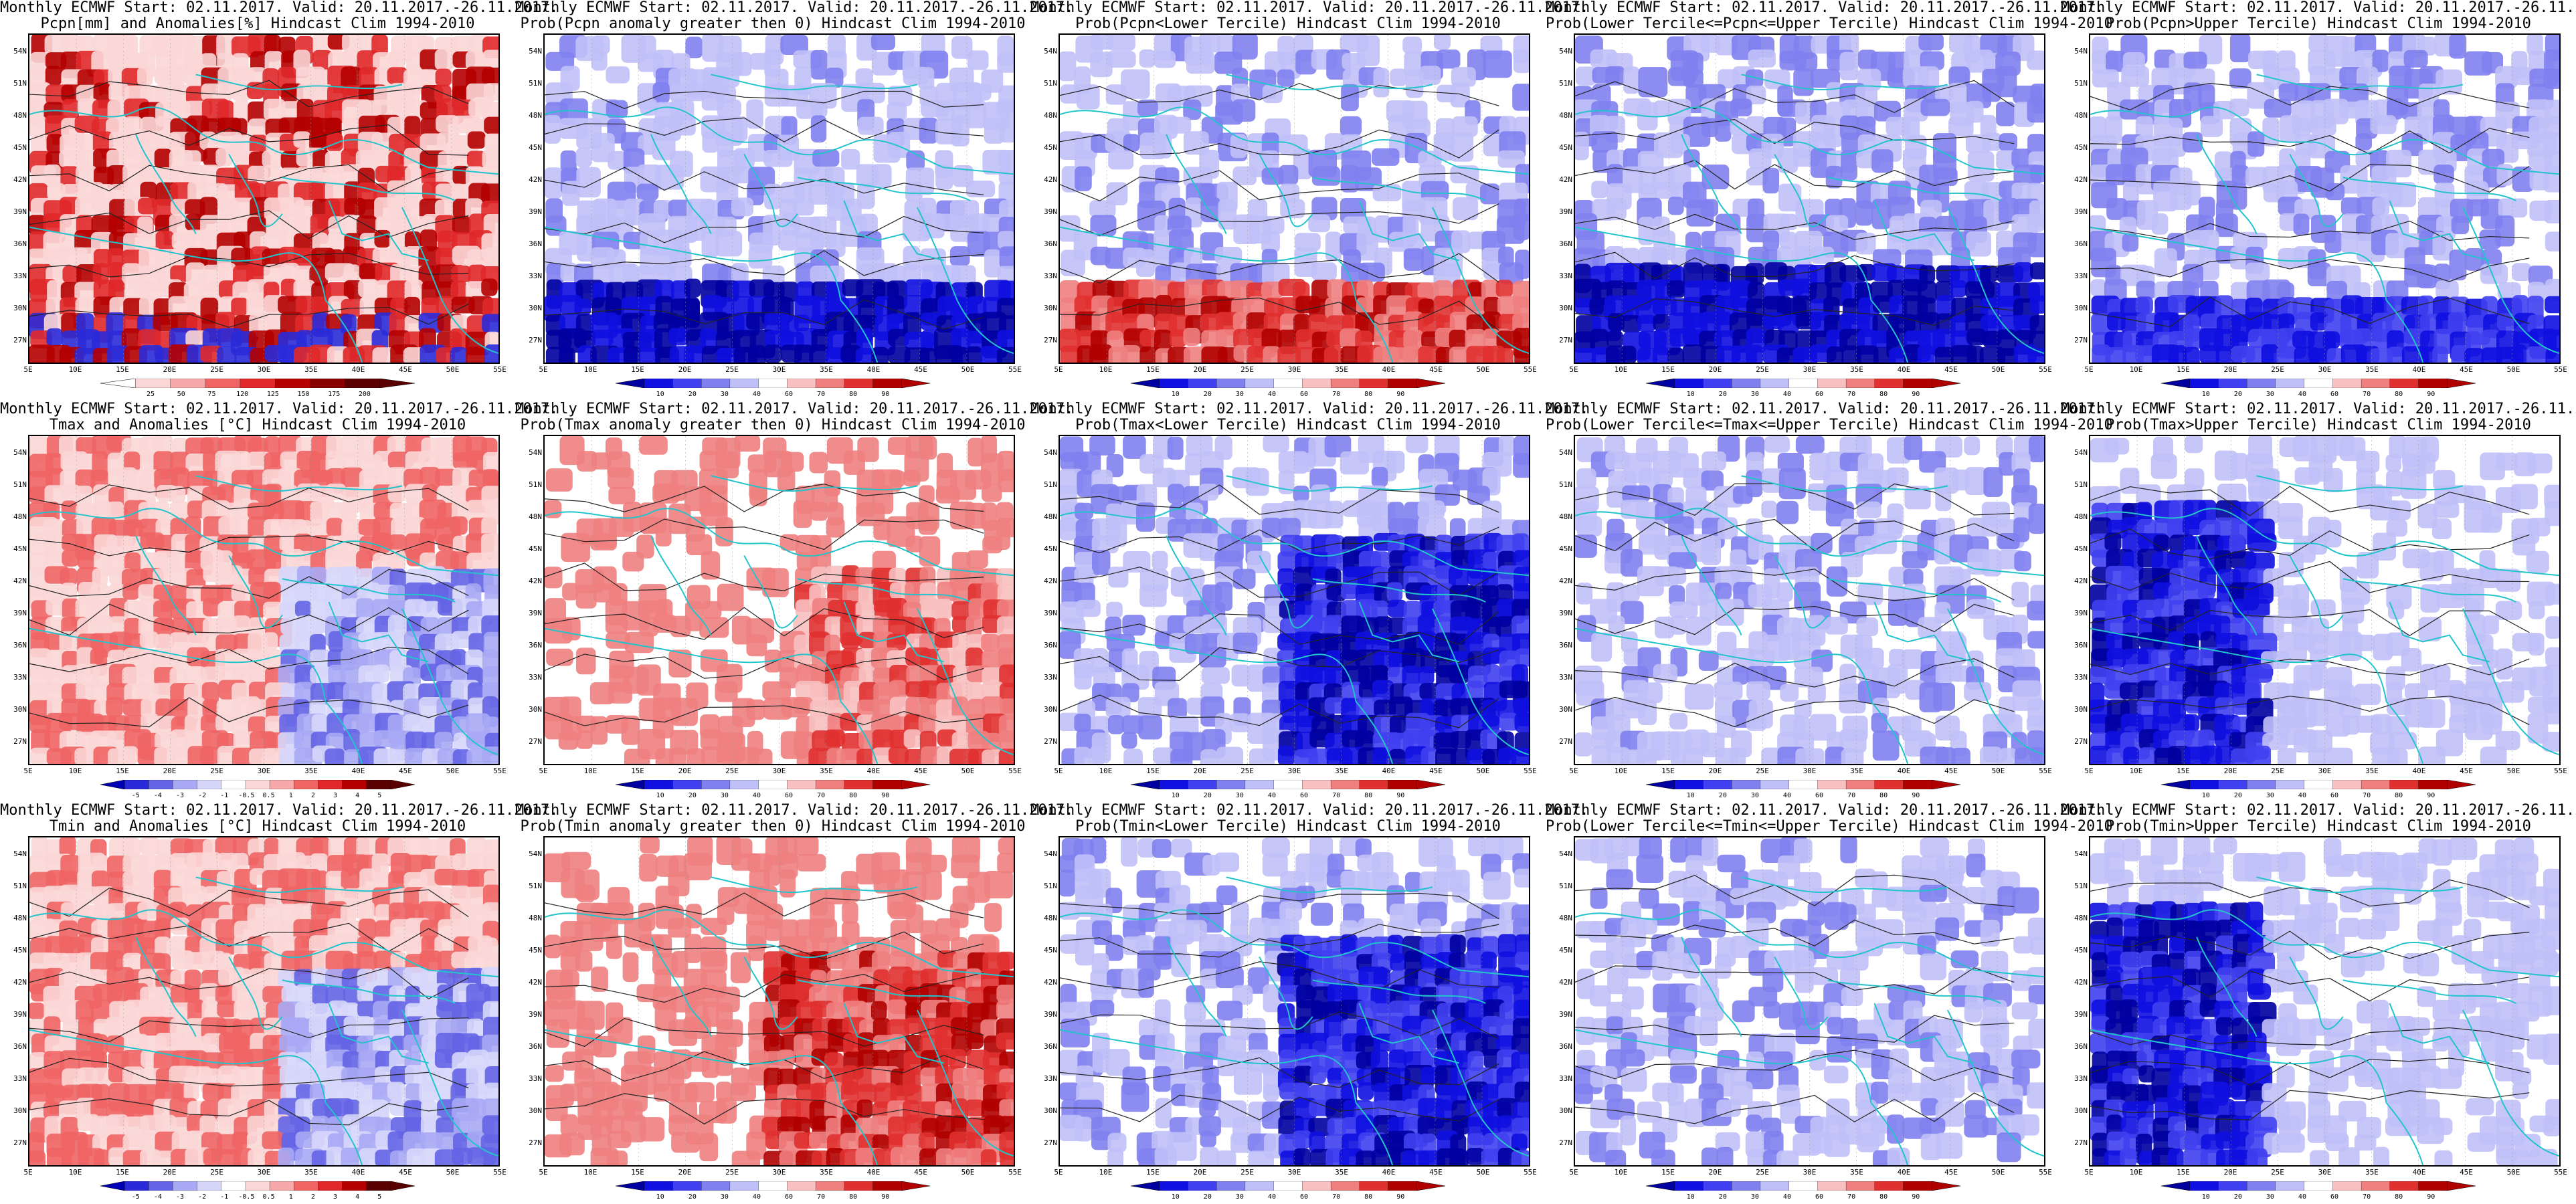 The width and height of the screenshot is (2576, 1204). Describe the element at coordinates (402, 784) in the screenshot. I see `colorbar-arrow-right` at that location.